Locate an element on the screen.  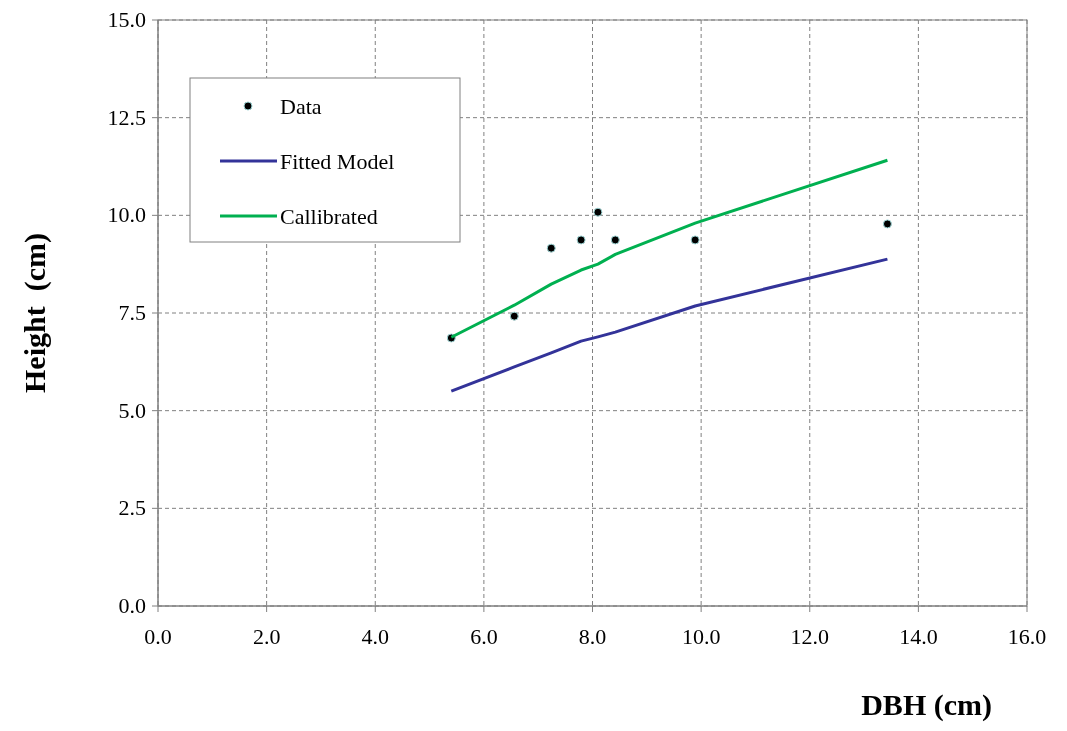
legend-label: Fitted Model is located at coordinates (337, 161).